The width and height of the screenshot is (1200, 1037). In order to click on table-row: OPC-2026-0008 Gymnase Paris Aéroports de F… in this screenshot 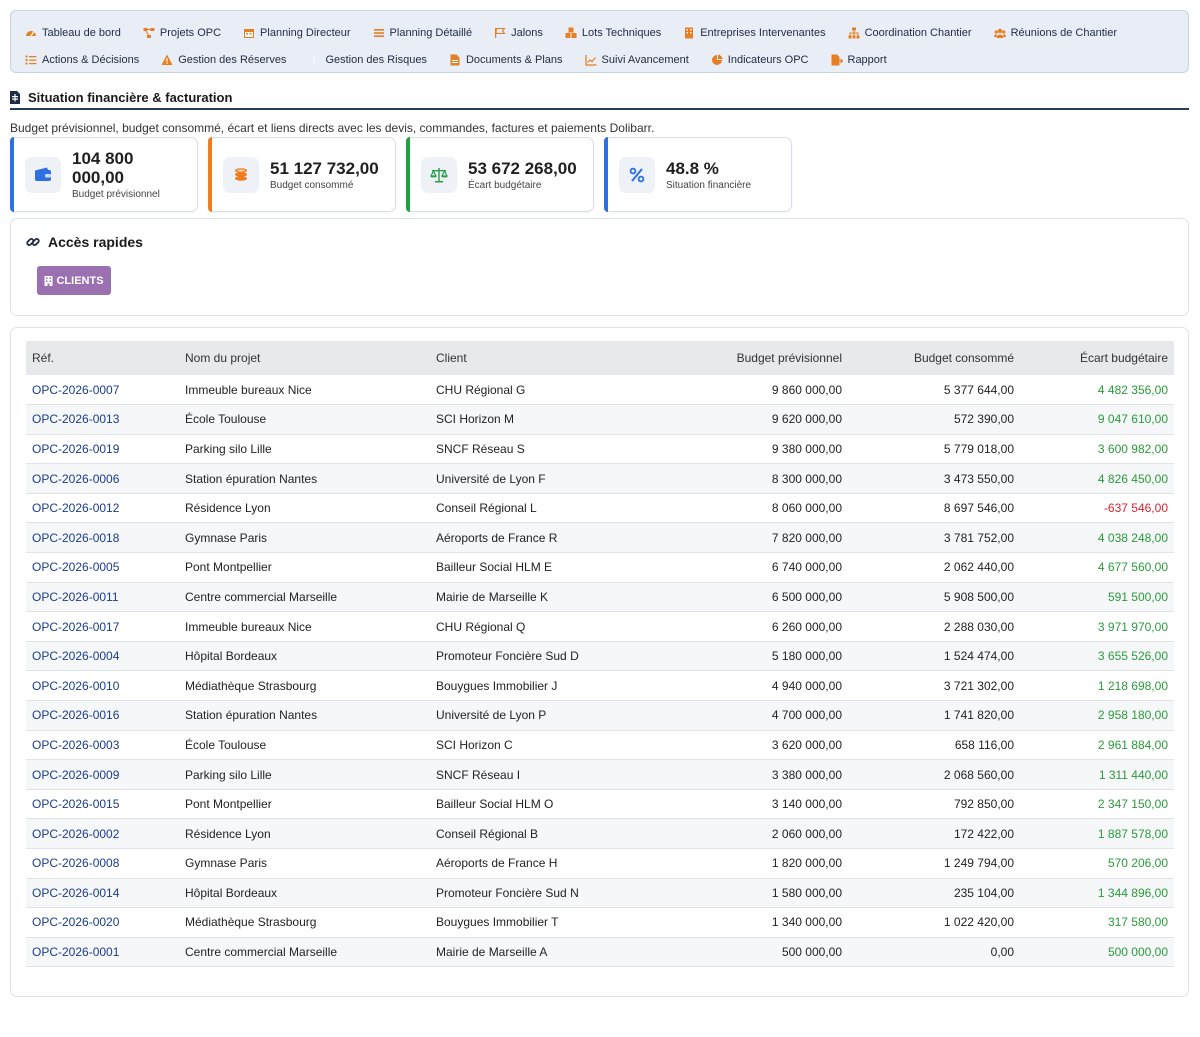, I will do `click(600, 864)`.